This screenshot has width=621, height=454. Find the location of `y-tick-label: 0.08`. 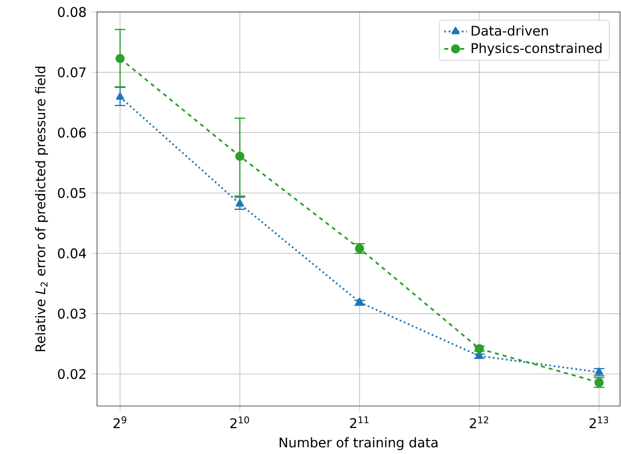

y-tick-label: 0.08 is located at coordinates (72, 11).